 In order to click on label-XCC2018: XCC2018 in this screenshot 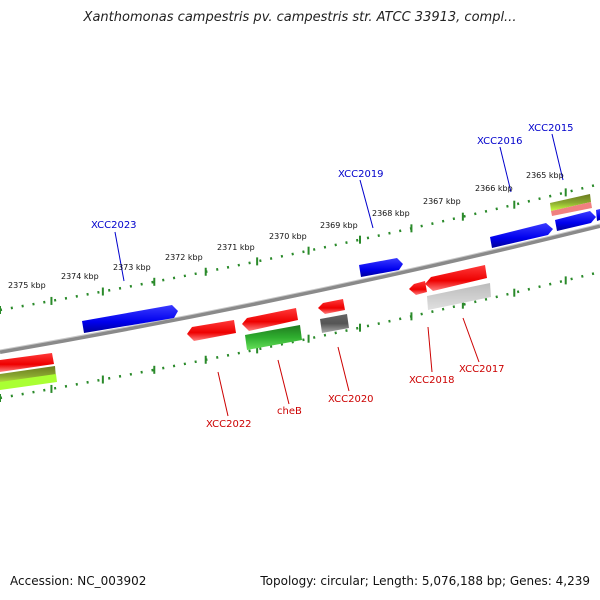, I will do `click(432, 380)`.